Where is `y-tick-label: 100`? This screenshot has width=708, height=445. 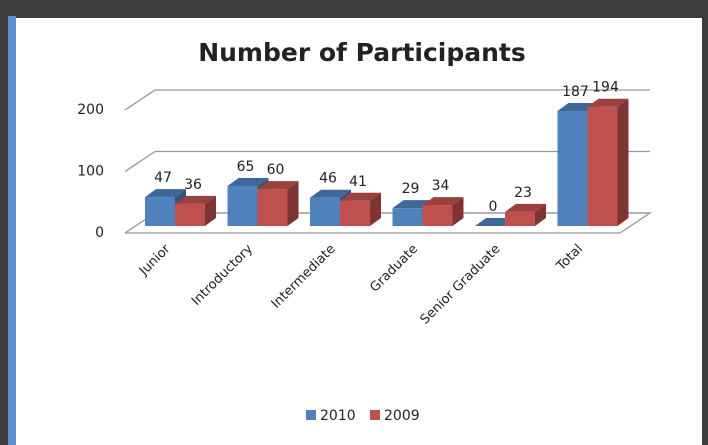
y-tick-label: 100 is located at coordinates (90, 172).